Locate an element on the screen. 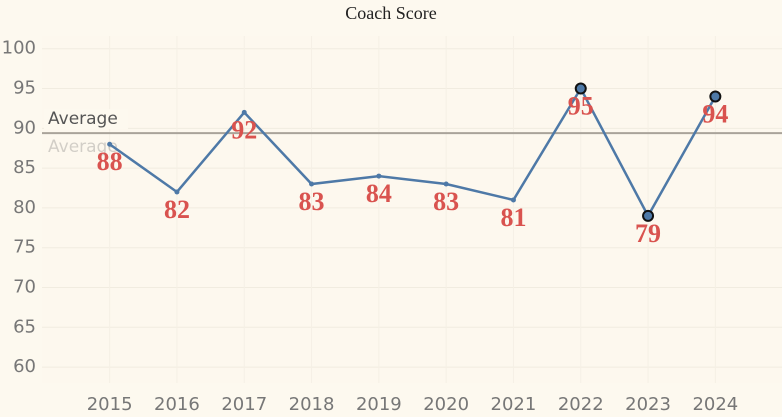 Image resolution: width=782 pixels, height=417 pixels. x-tick-label: 2019 is located at coordinates (379, 404).